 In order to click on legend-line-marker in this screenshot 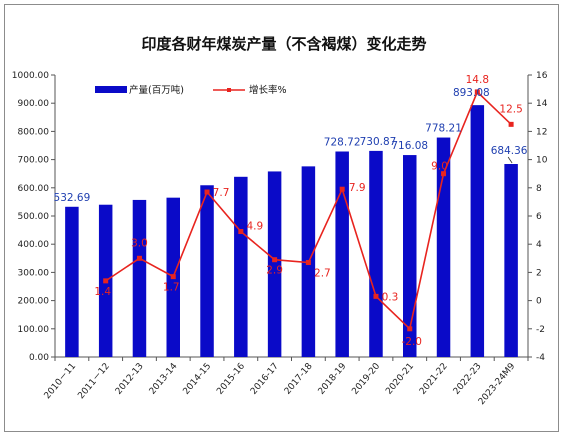, I will do `click(229, 90)`.